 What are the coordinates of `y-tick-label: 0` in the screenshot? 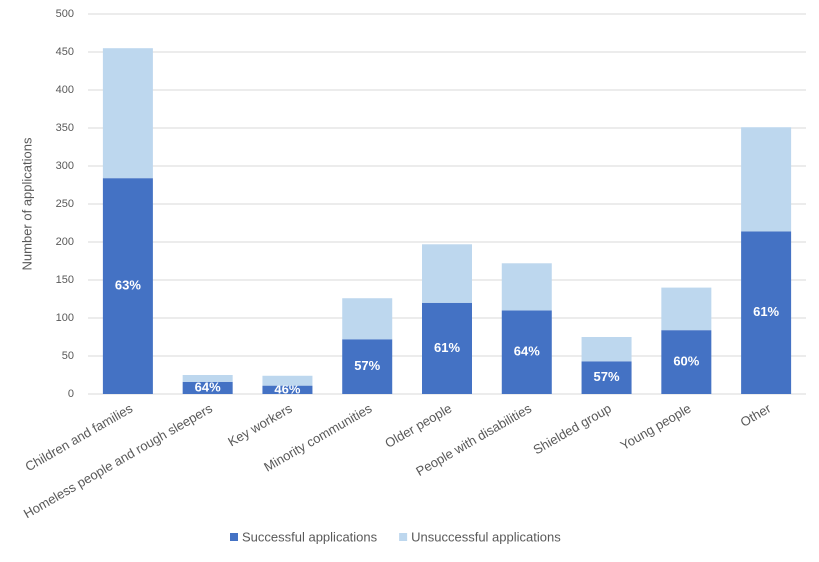 It's located at (71, 394).